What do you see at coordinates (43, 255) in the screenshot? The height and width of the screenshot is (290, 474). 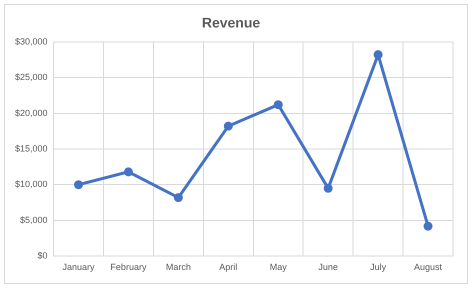 I see `y-tick-label: $0` at bounding box center [43, 255].